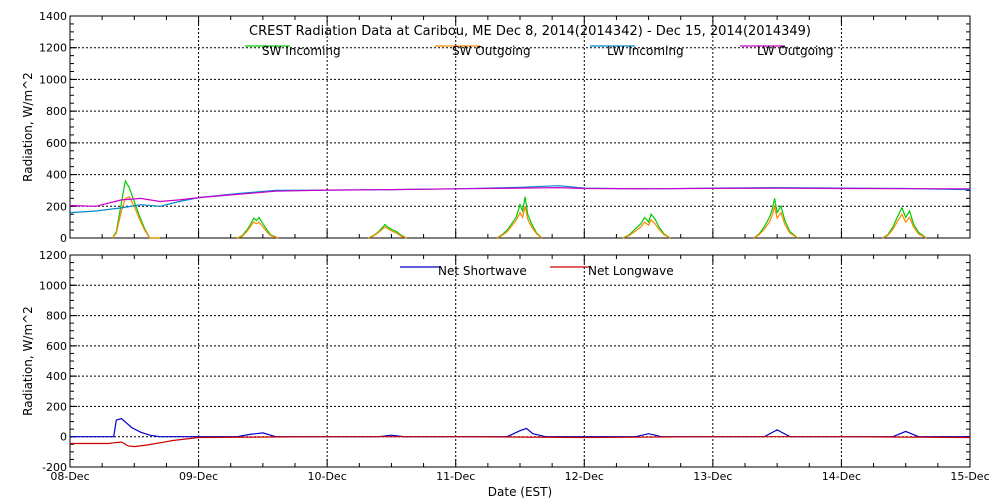 The width and height of the screenshot is (1000, 504). What do you see at coordinates (520, 442) in the screenshot?
I see `series-line-net-longwave` at bounding box center [520, 442].